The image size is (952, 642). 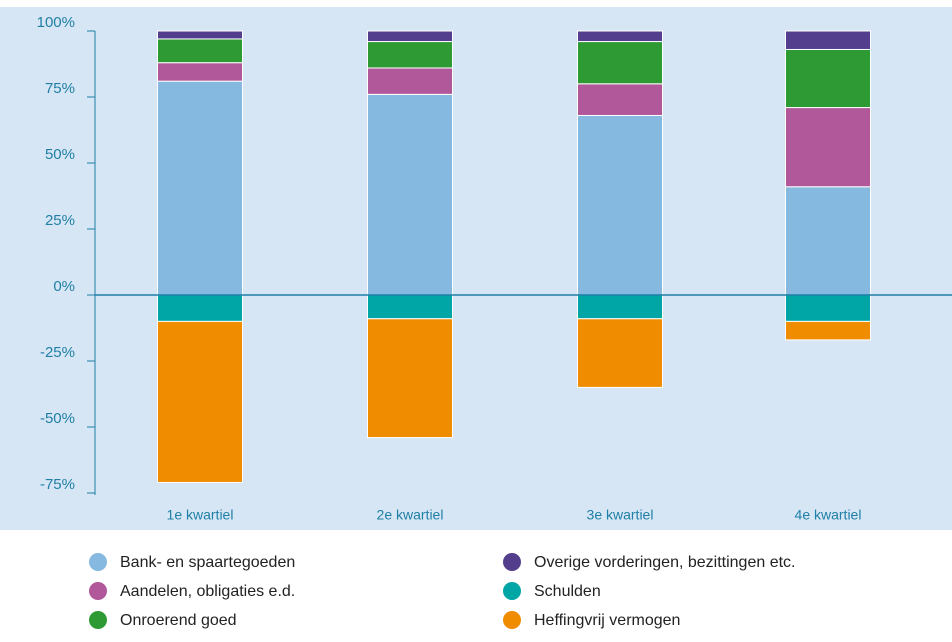 What do you see at coordinates (57, 352) in the screenshot?
I see `y-tick-label: -25%` at bounding box center [57, 352].